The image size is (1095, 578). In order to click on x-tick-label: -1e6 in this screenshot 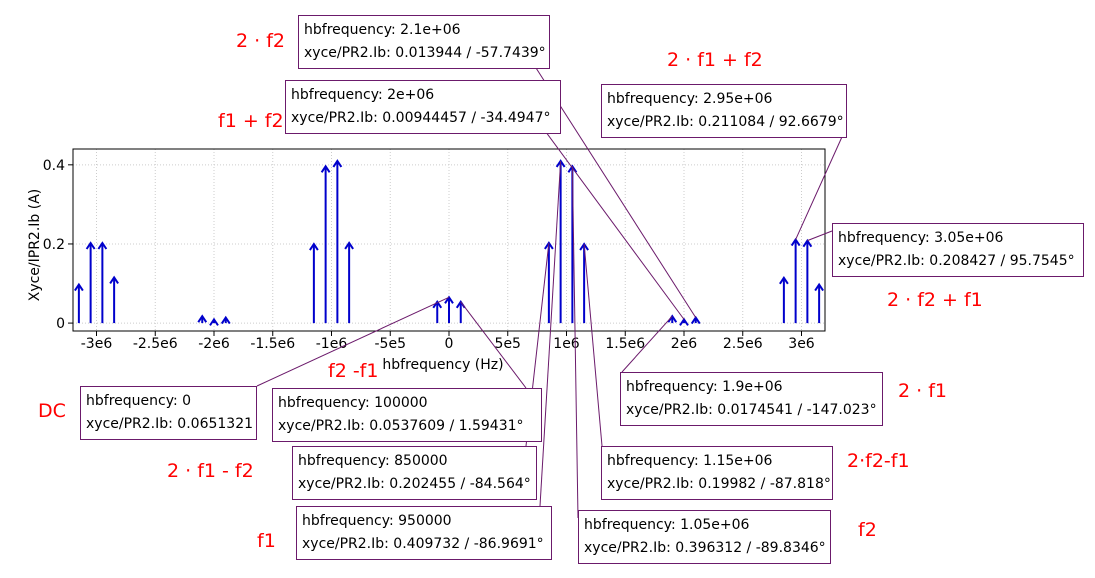, I will do `click(332, 344)`.